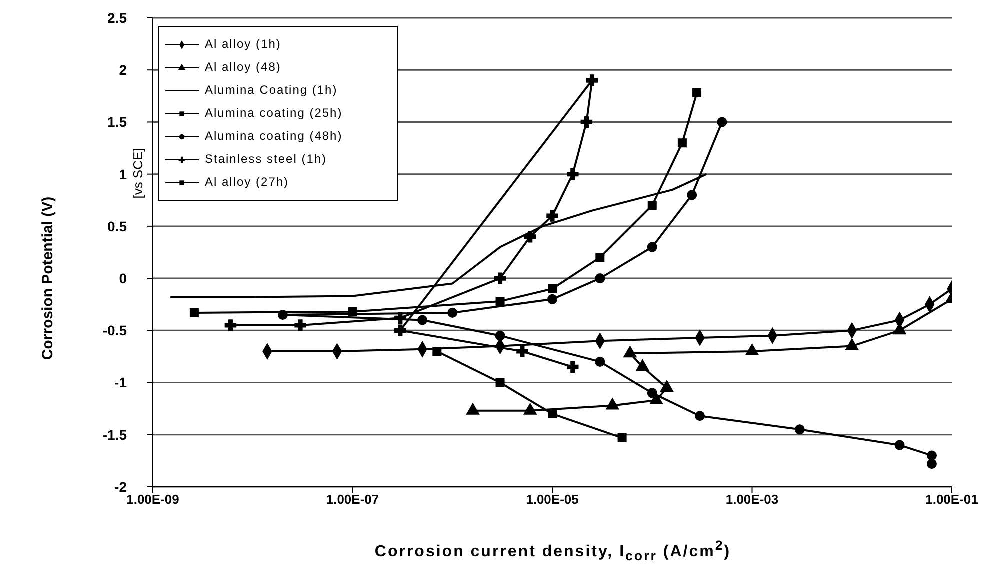 The width and height of the screenshot is (992, 579). Describe the element at coordinates (247, 182) in the screenshot. I see `legend-label: Al alloy (27h)` at that location.